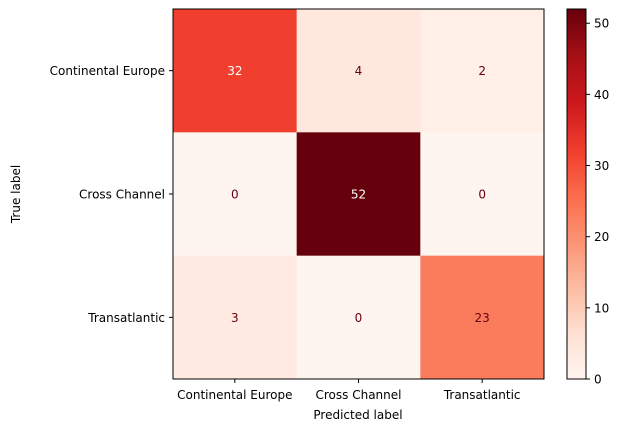 This screenshot has width=623, height=432. Describe the element at coordinates (122, 195) in the screenshot. I see `y-tick-label: Cross Channel` at that location.